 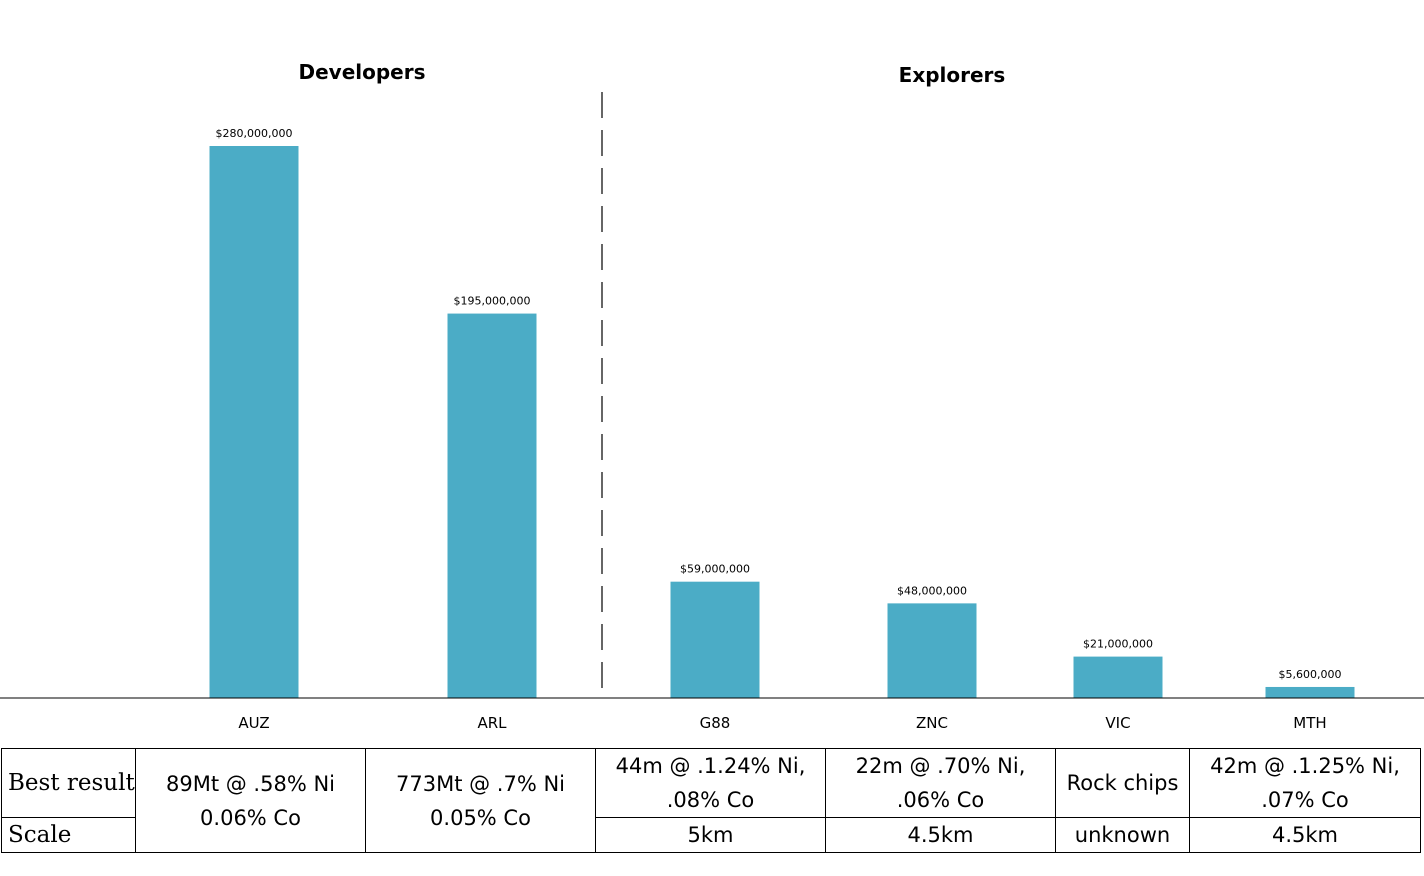 I want to click on arl-result-line2: 0.05% Co, so click(x=480, y=817).